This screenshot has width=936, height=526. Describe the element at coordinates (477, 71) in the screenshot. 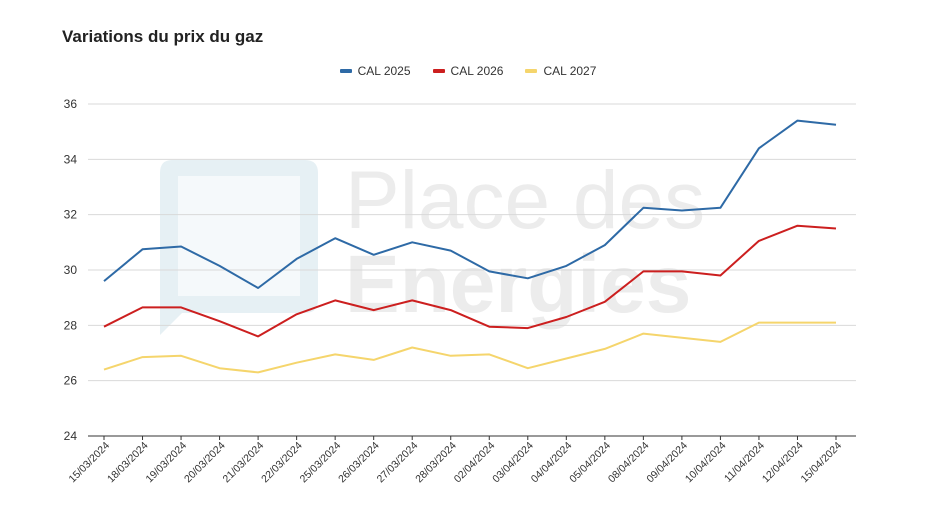

I see `legend-label-cal-2026: CAL 2026` at that location.